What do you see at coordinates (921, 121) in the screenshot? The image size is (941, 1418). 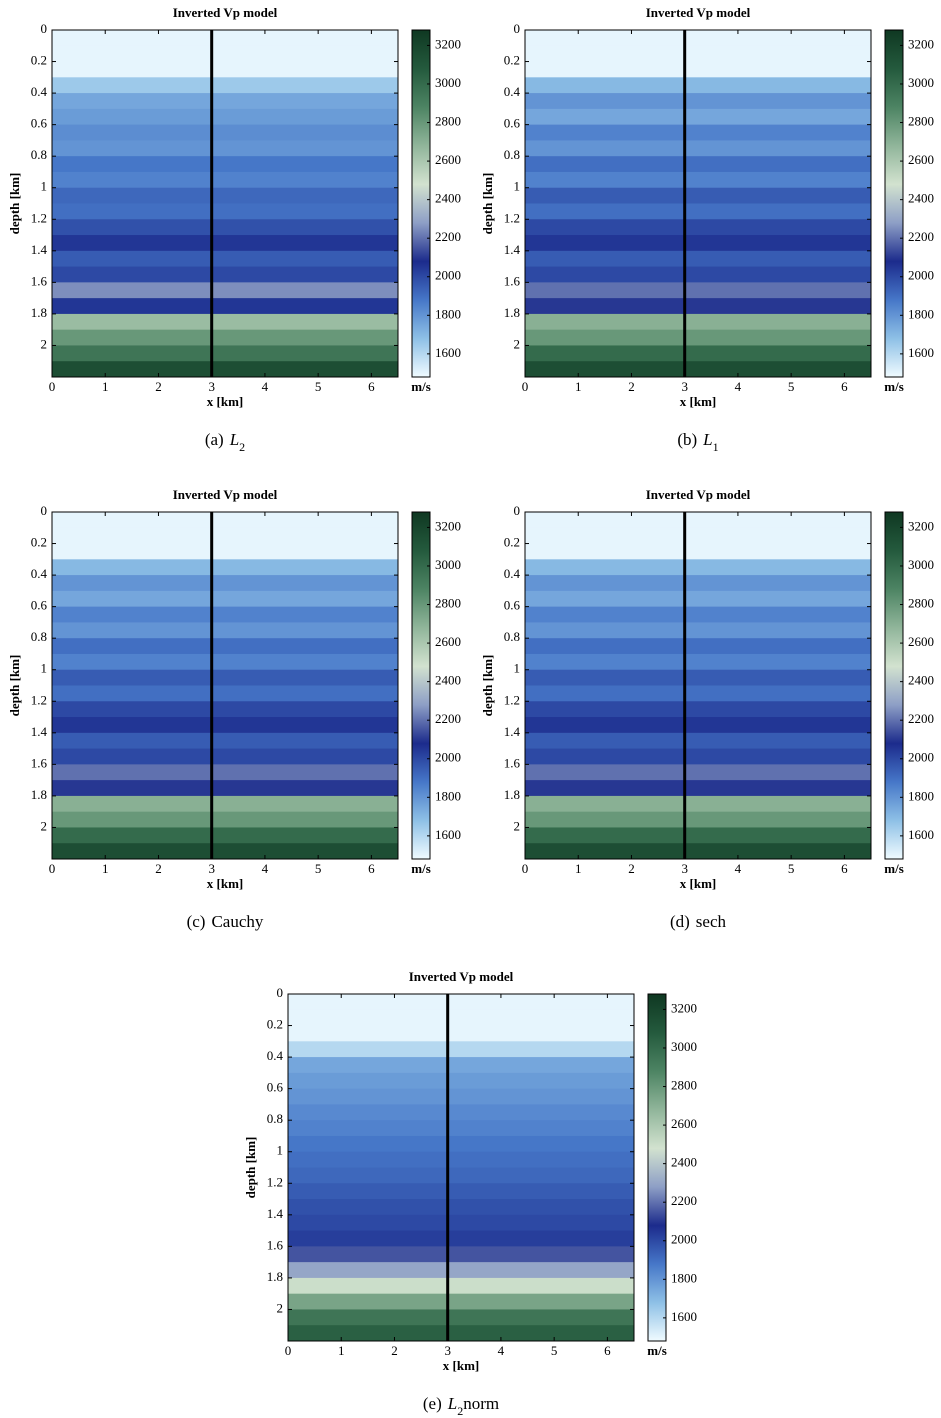 I see `colorbar-tick-label: 2800` at bounding box center [921, 121].